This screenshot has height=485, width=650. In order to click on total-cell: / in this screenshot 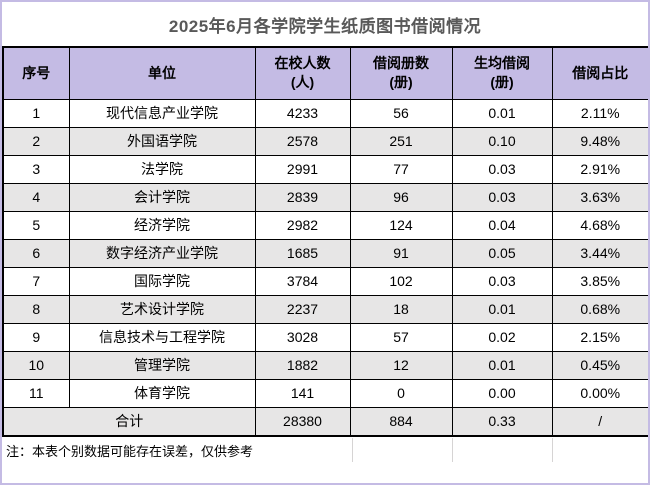, I will do `click(599, 421)`.